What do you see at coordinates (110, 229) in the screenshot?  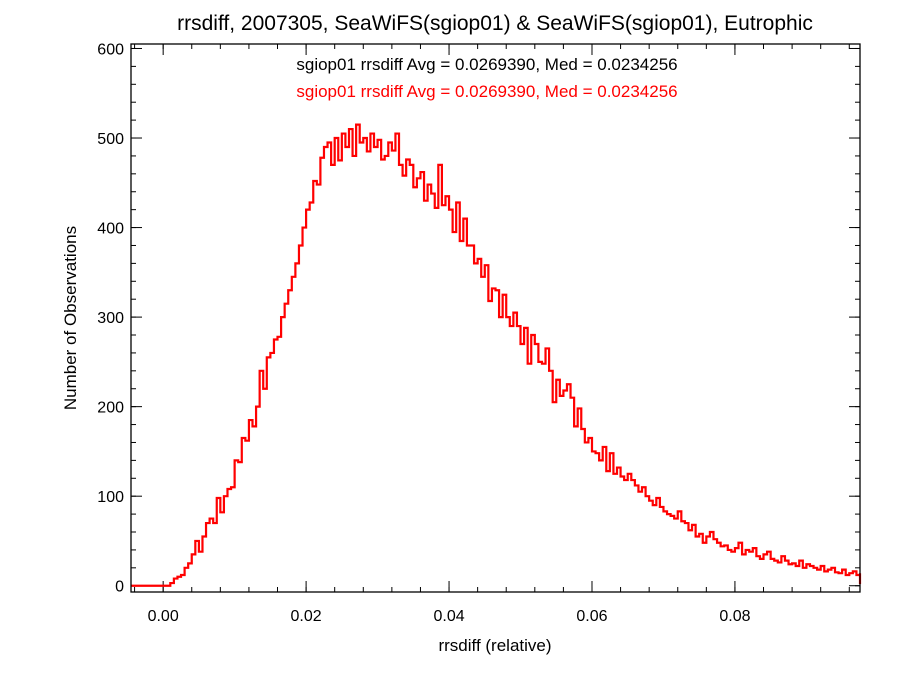 I see `y-tick-label: 400` at bounding box center [110, 229].